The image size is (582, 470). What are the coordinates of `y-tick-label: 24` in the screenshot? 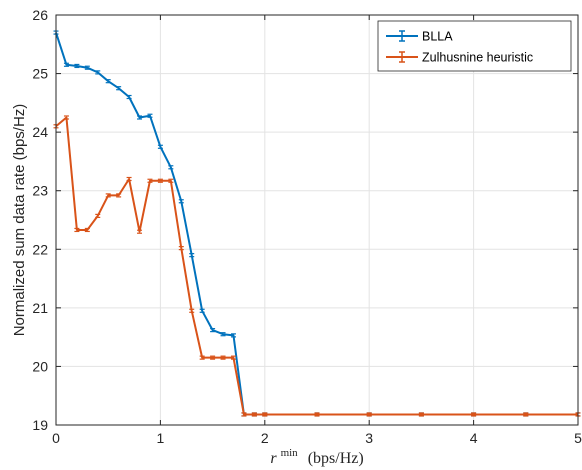 It's located at (40, 132).